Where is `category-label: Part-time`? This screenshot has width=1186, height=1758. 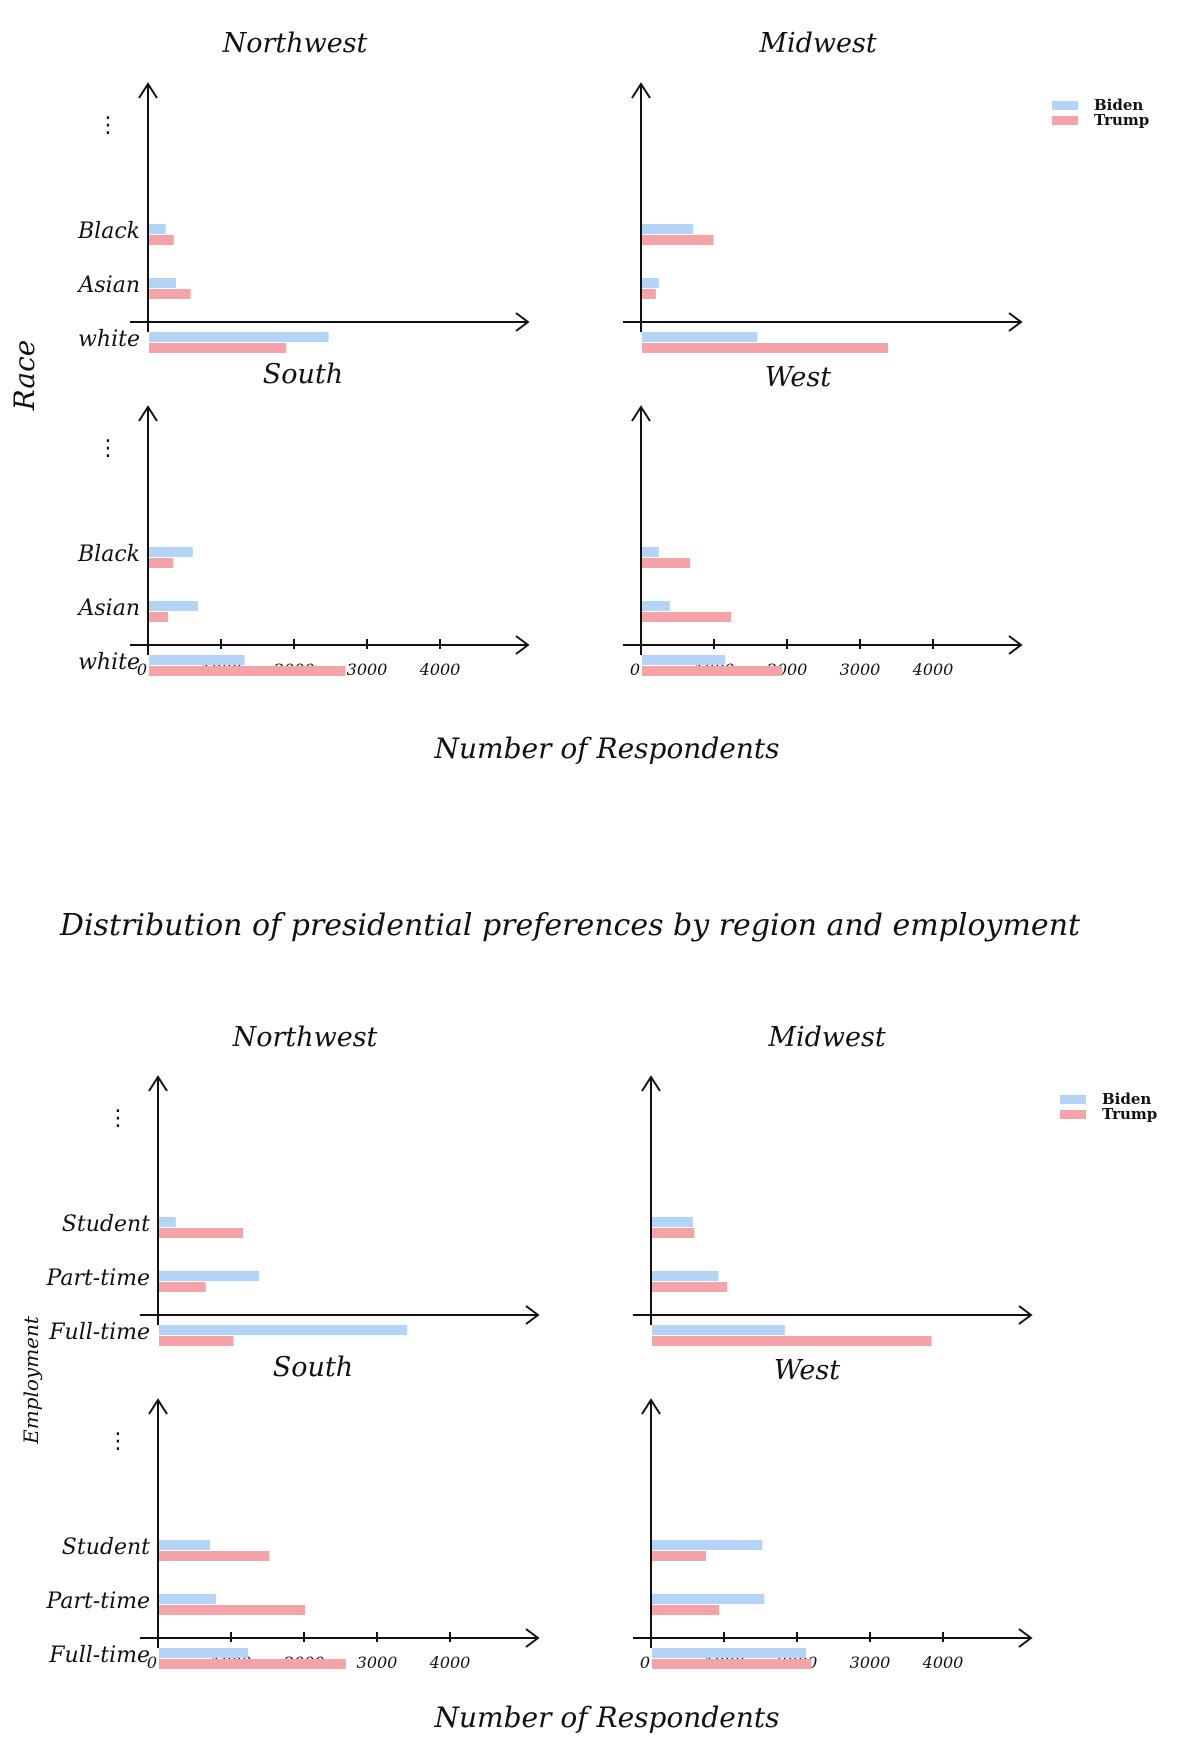 category-label: Part-time is located at coordinates (98, 1601).